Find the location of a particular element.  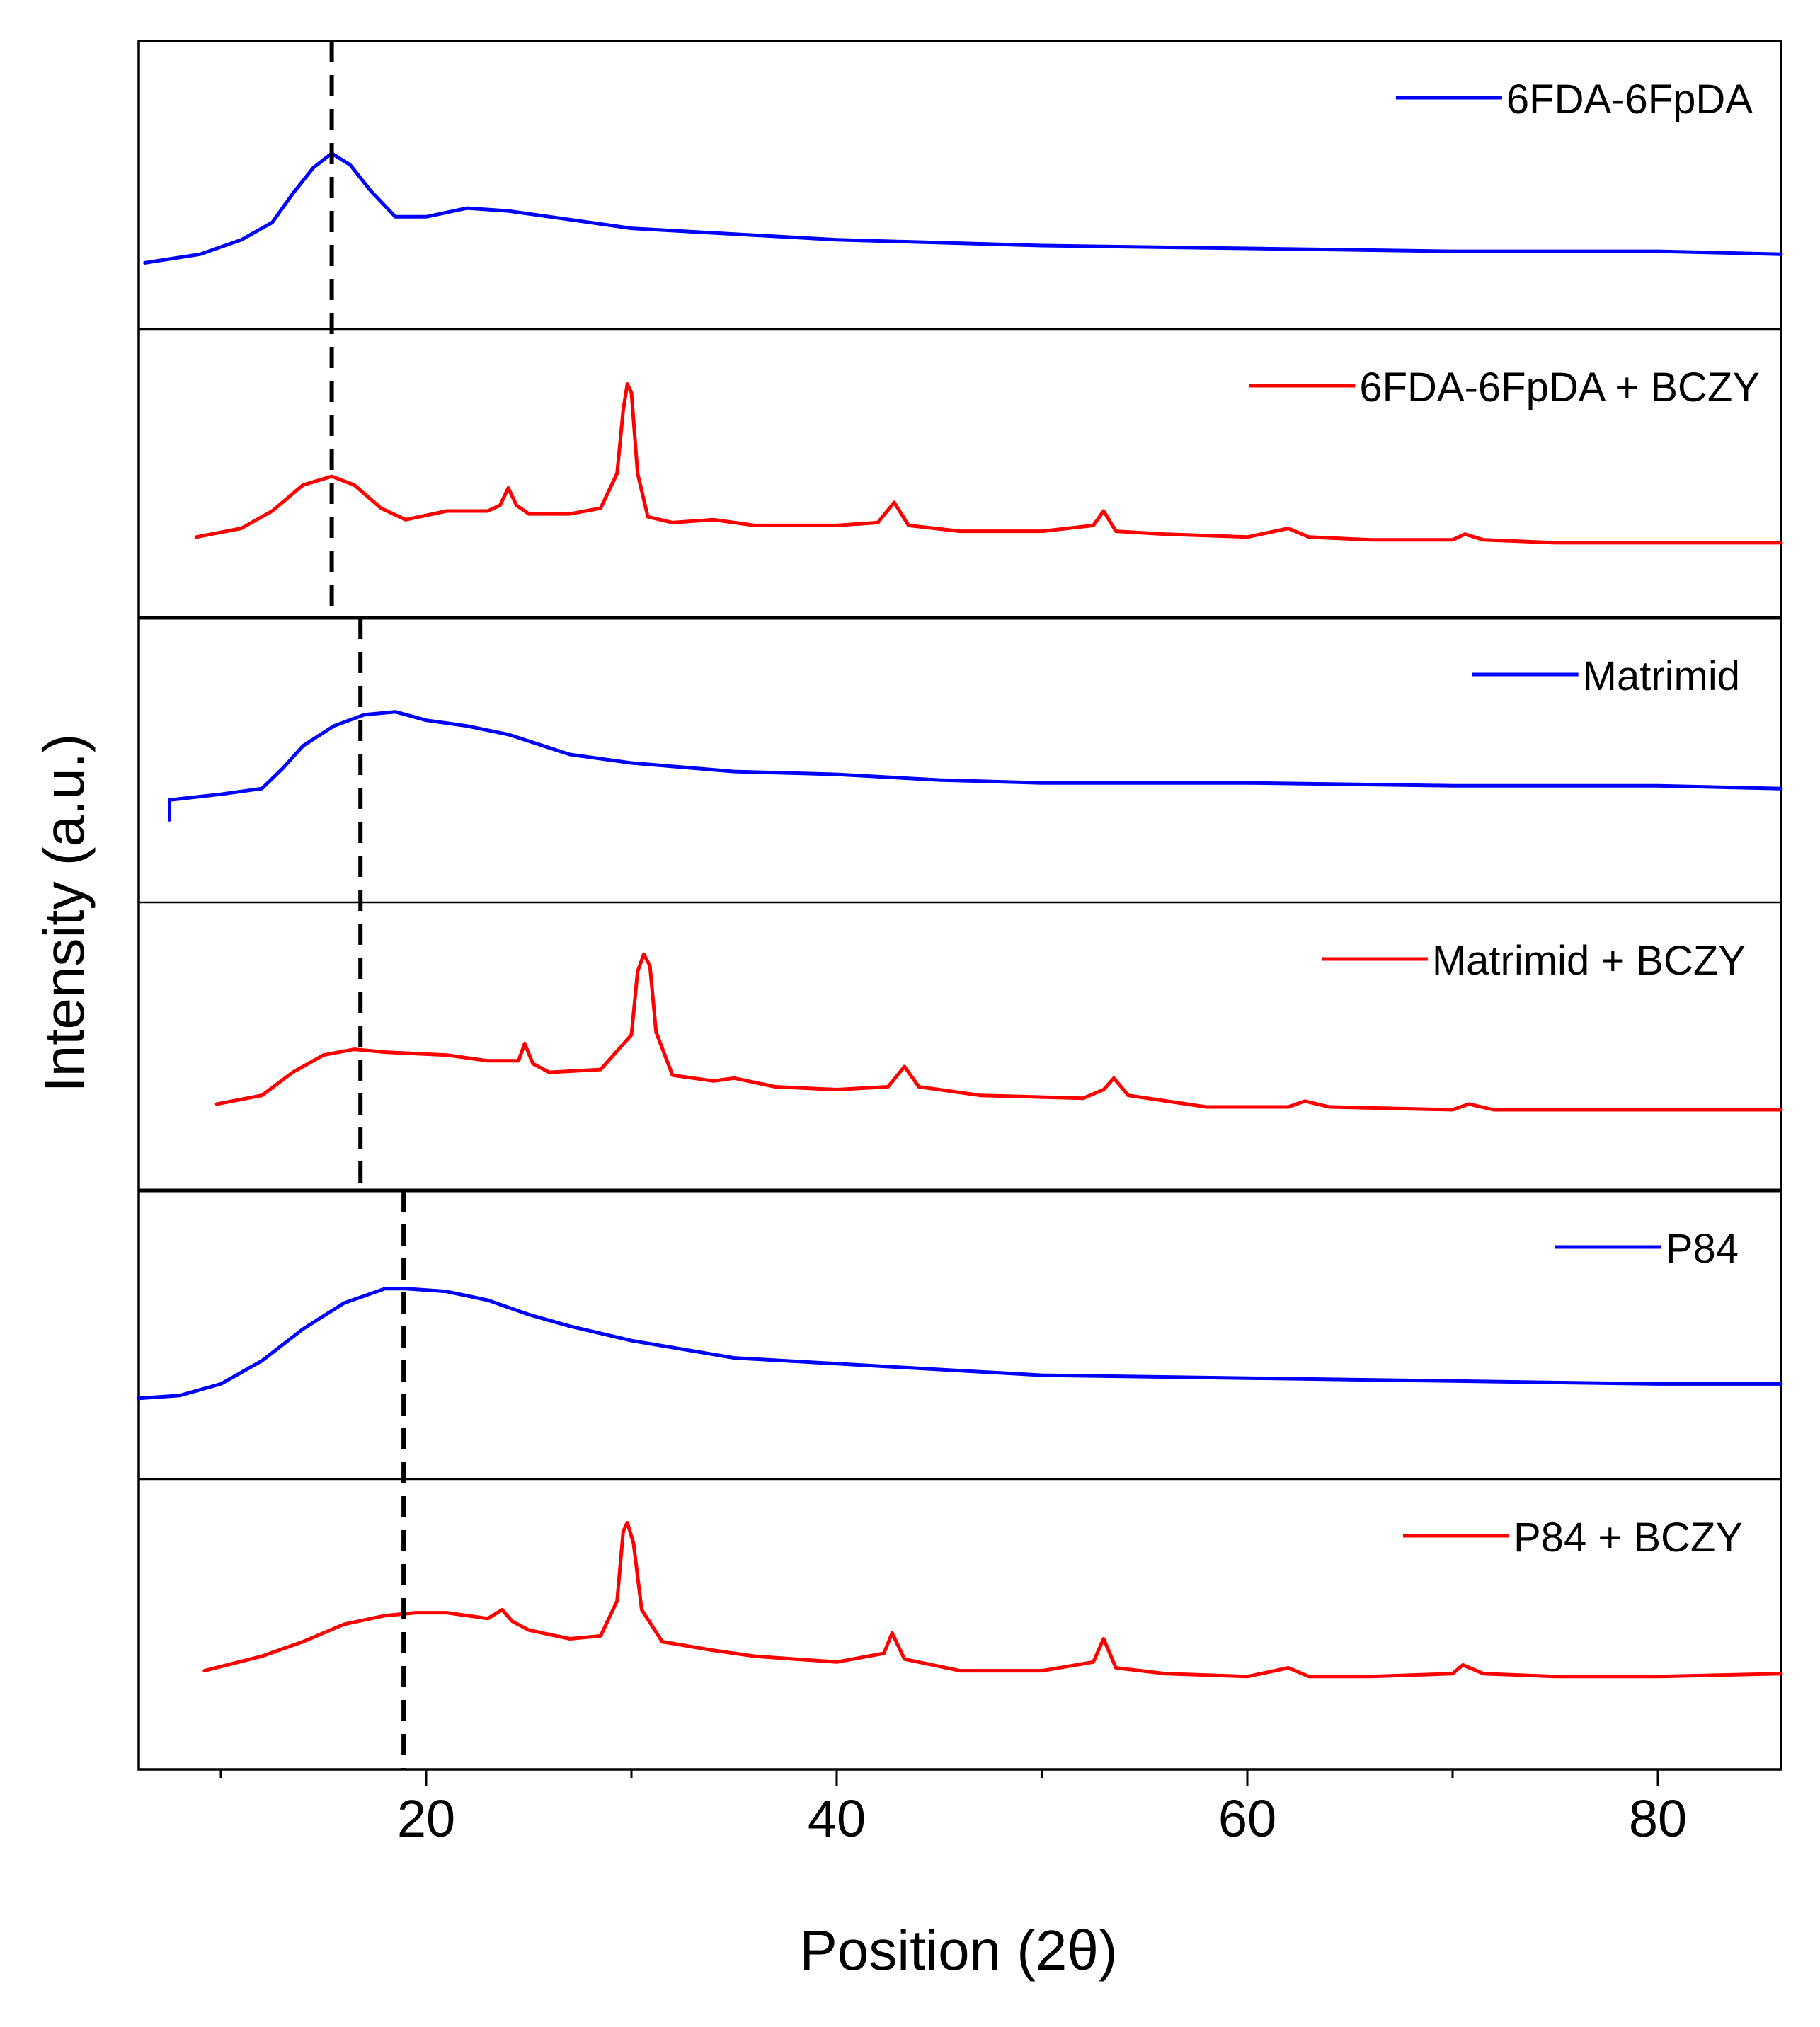

legend-label-1: 6FDA-6FpDA is located at coordinates (1630, 99).